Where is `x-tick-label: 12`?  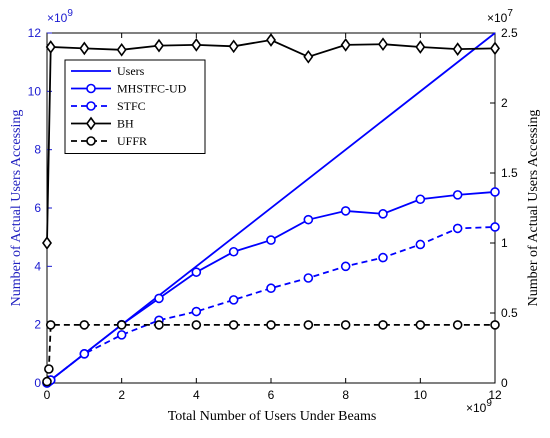 x-tick-label: 12 is located at coordinates (495, 395).